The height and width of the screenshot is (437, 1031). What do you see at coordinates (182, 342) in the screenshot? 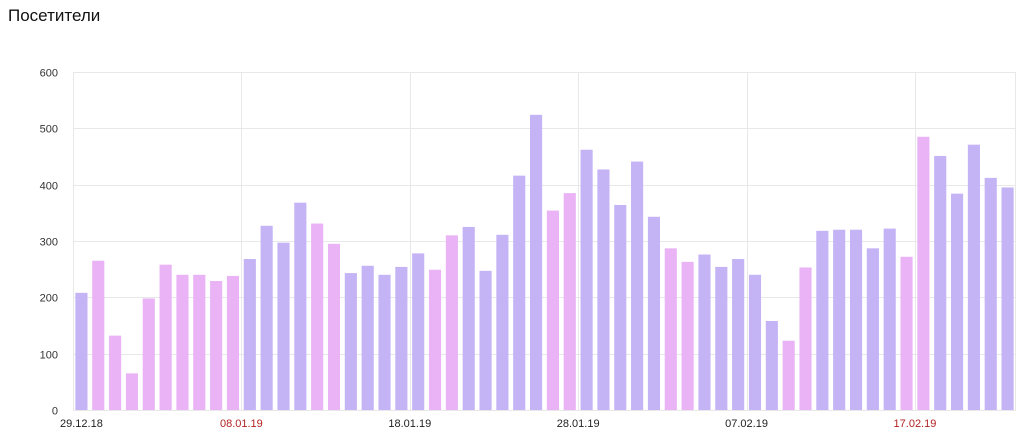
I see `bar-04.01.19` at bounding box center [182, 342].